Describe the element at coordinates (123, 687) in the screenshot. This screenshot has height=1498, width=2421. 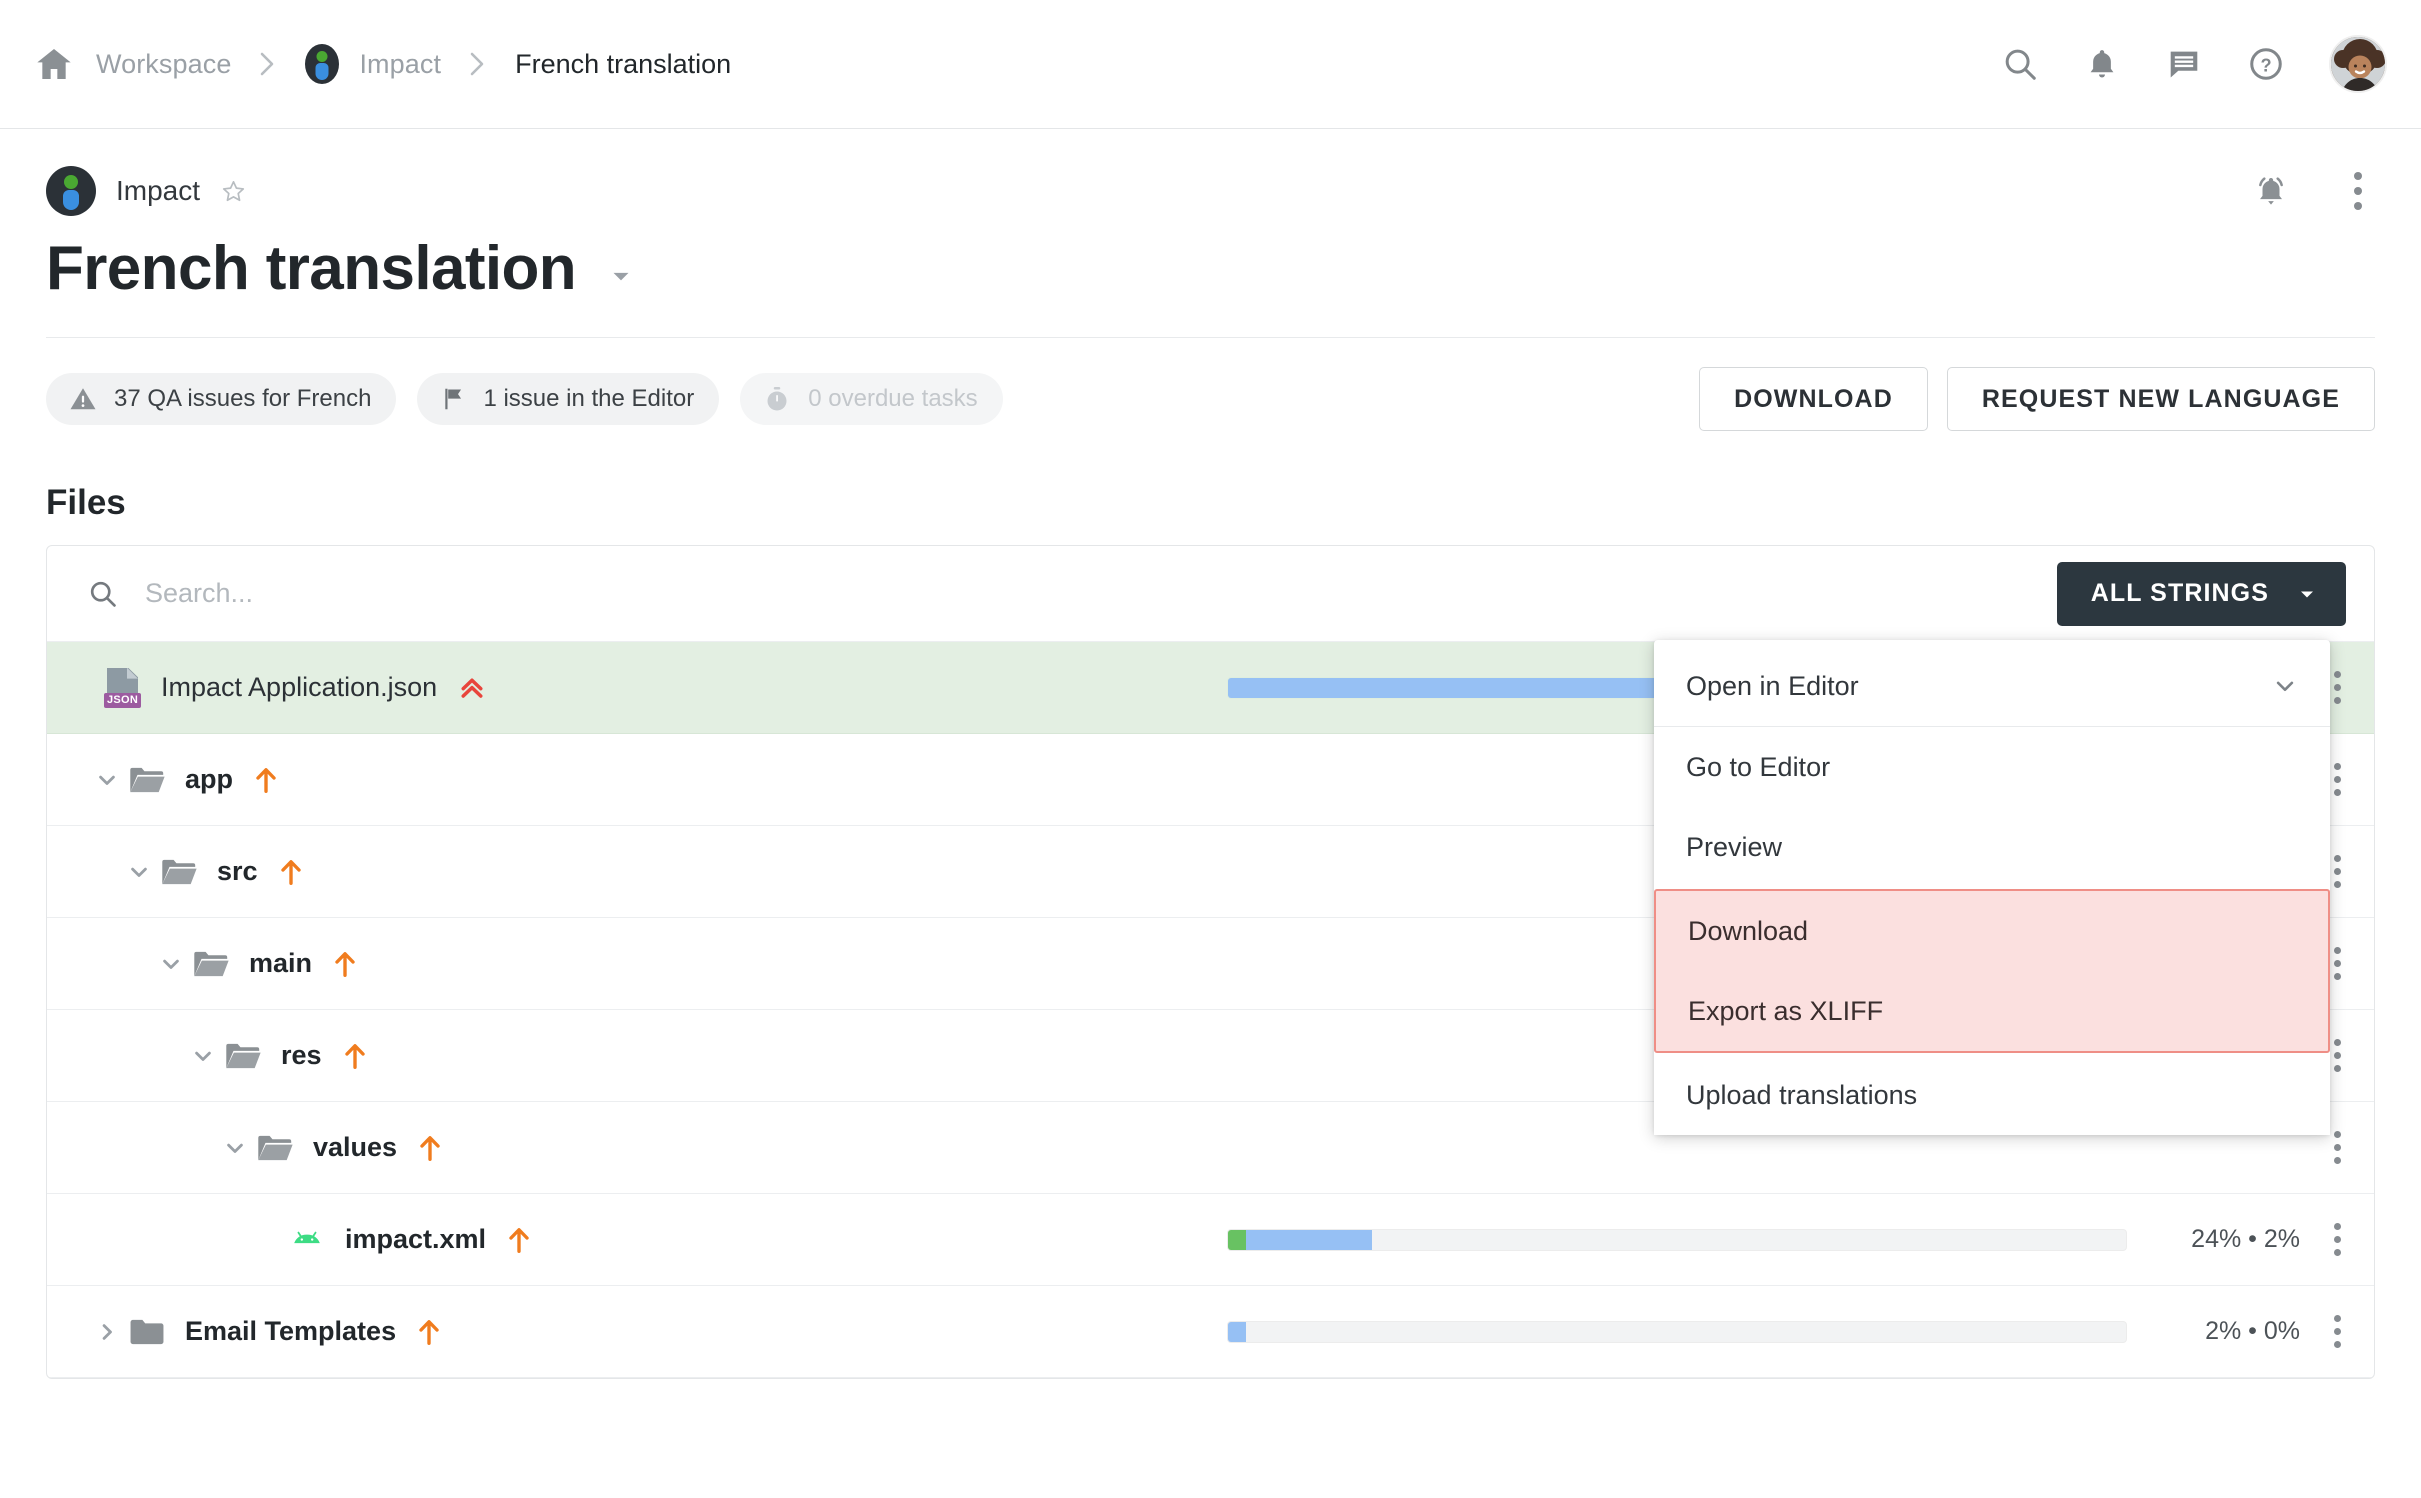
I see `json-file-icon: JSON` at that location.